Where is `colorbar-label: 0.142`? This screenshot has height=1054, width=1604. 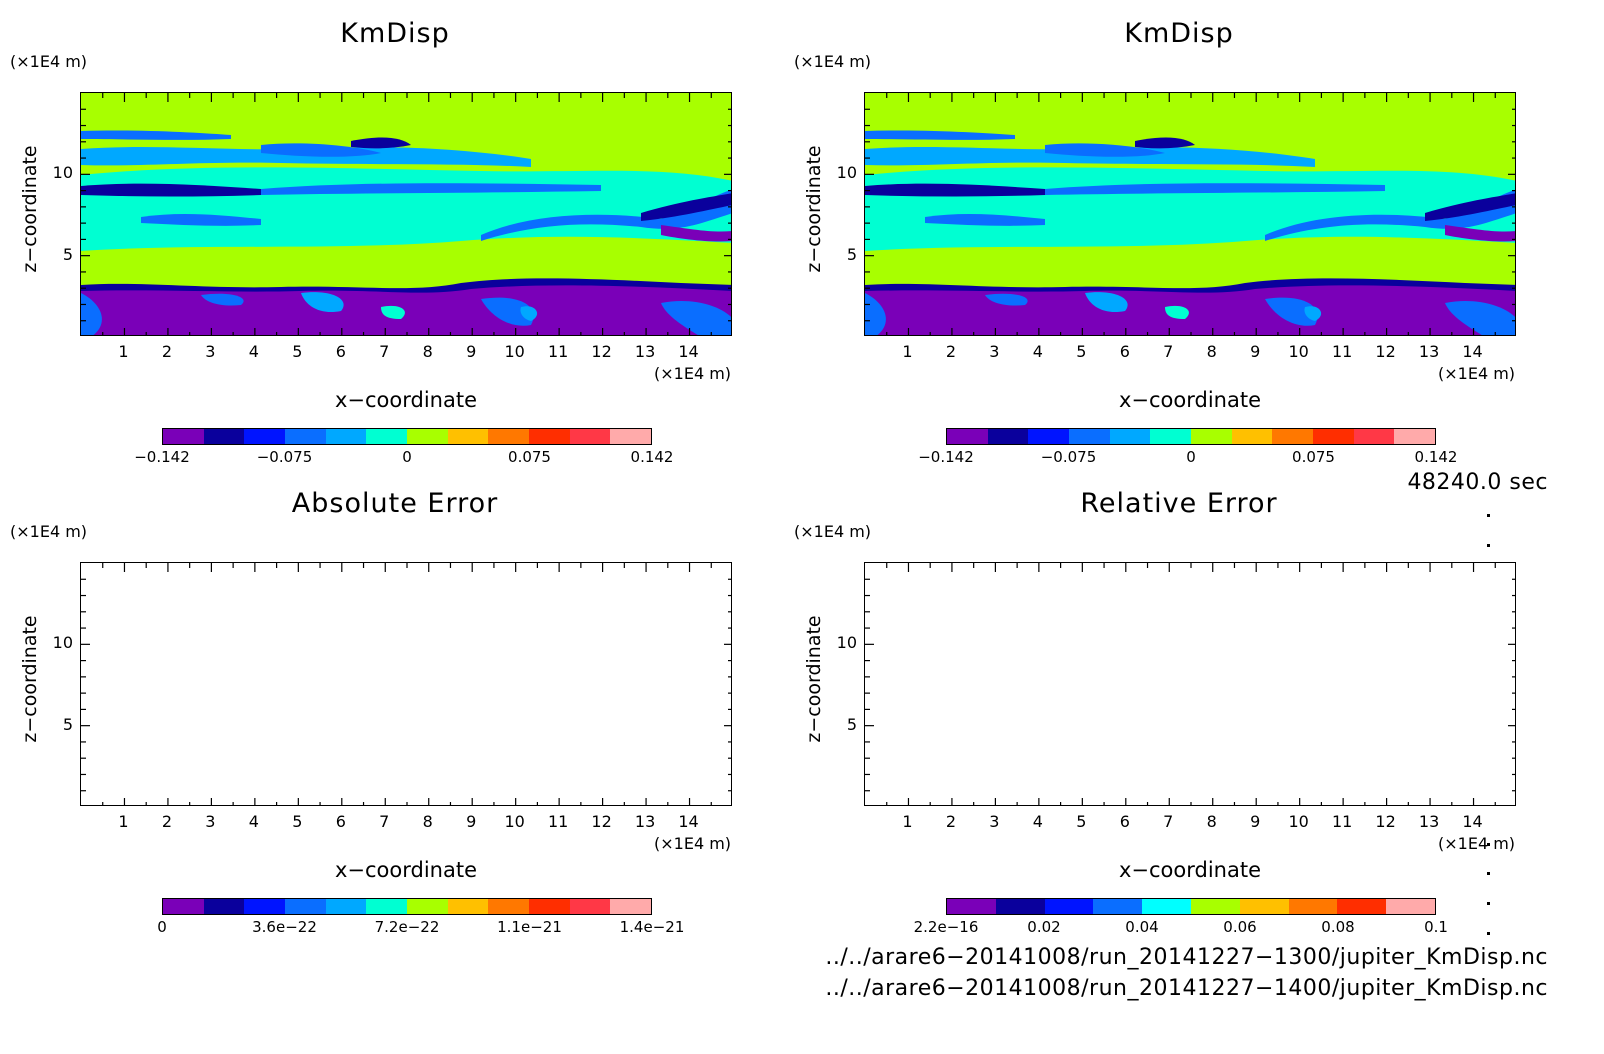
colorbar-label: 0.142 is located at coordinates (1436, 457).